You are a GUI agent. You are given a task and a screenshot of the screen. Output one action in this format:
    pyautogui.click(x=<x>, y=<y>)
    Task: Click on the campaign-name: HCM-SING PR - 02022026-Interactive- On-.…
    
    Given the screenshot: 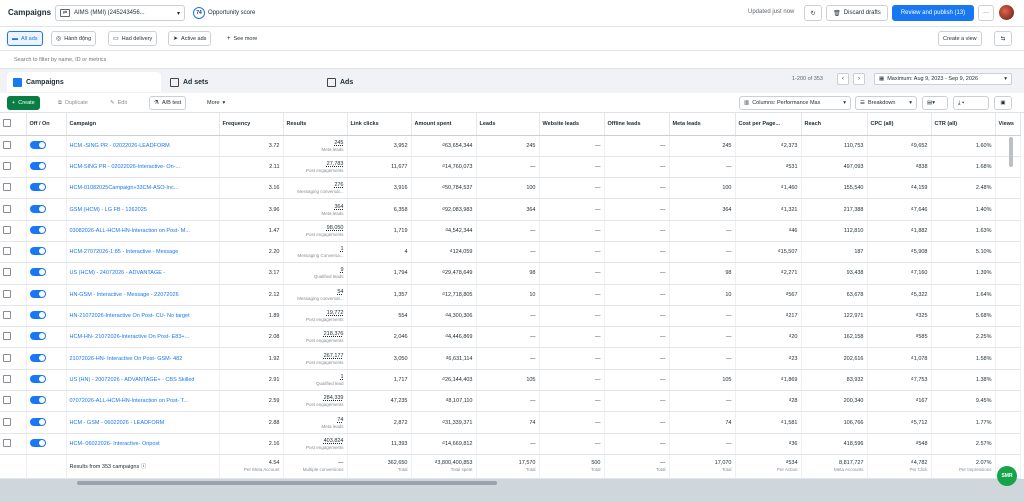 What is the action you would take?
    pyautogui.click(x=143, y=167)
    